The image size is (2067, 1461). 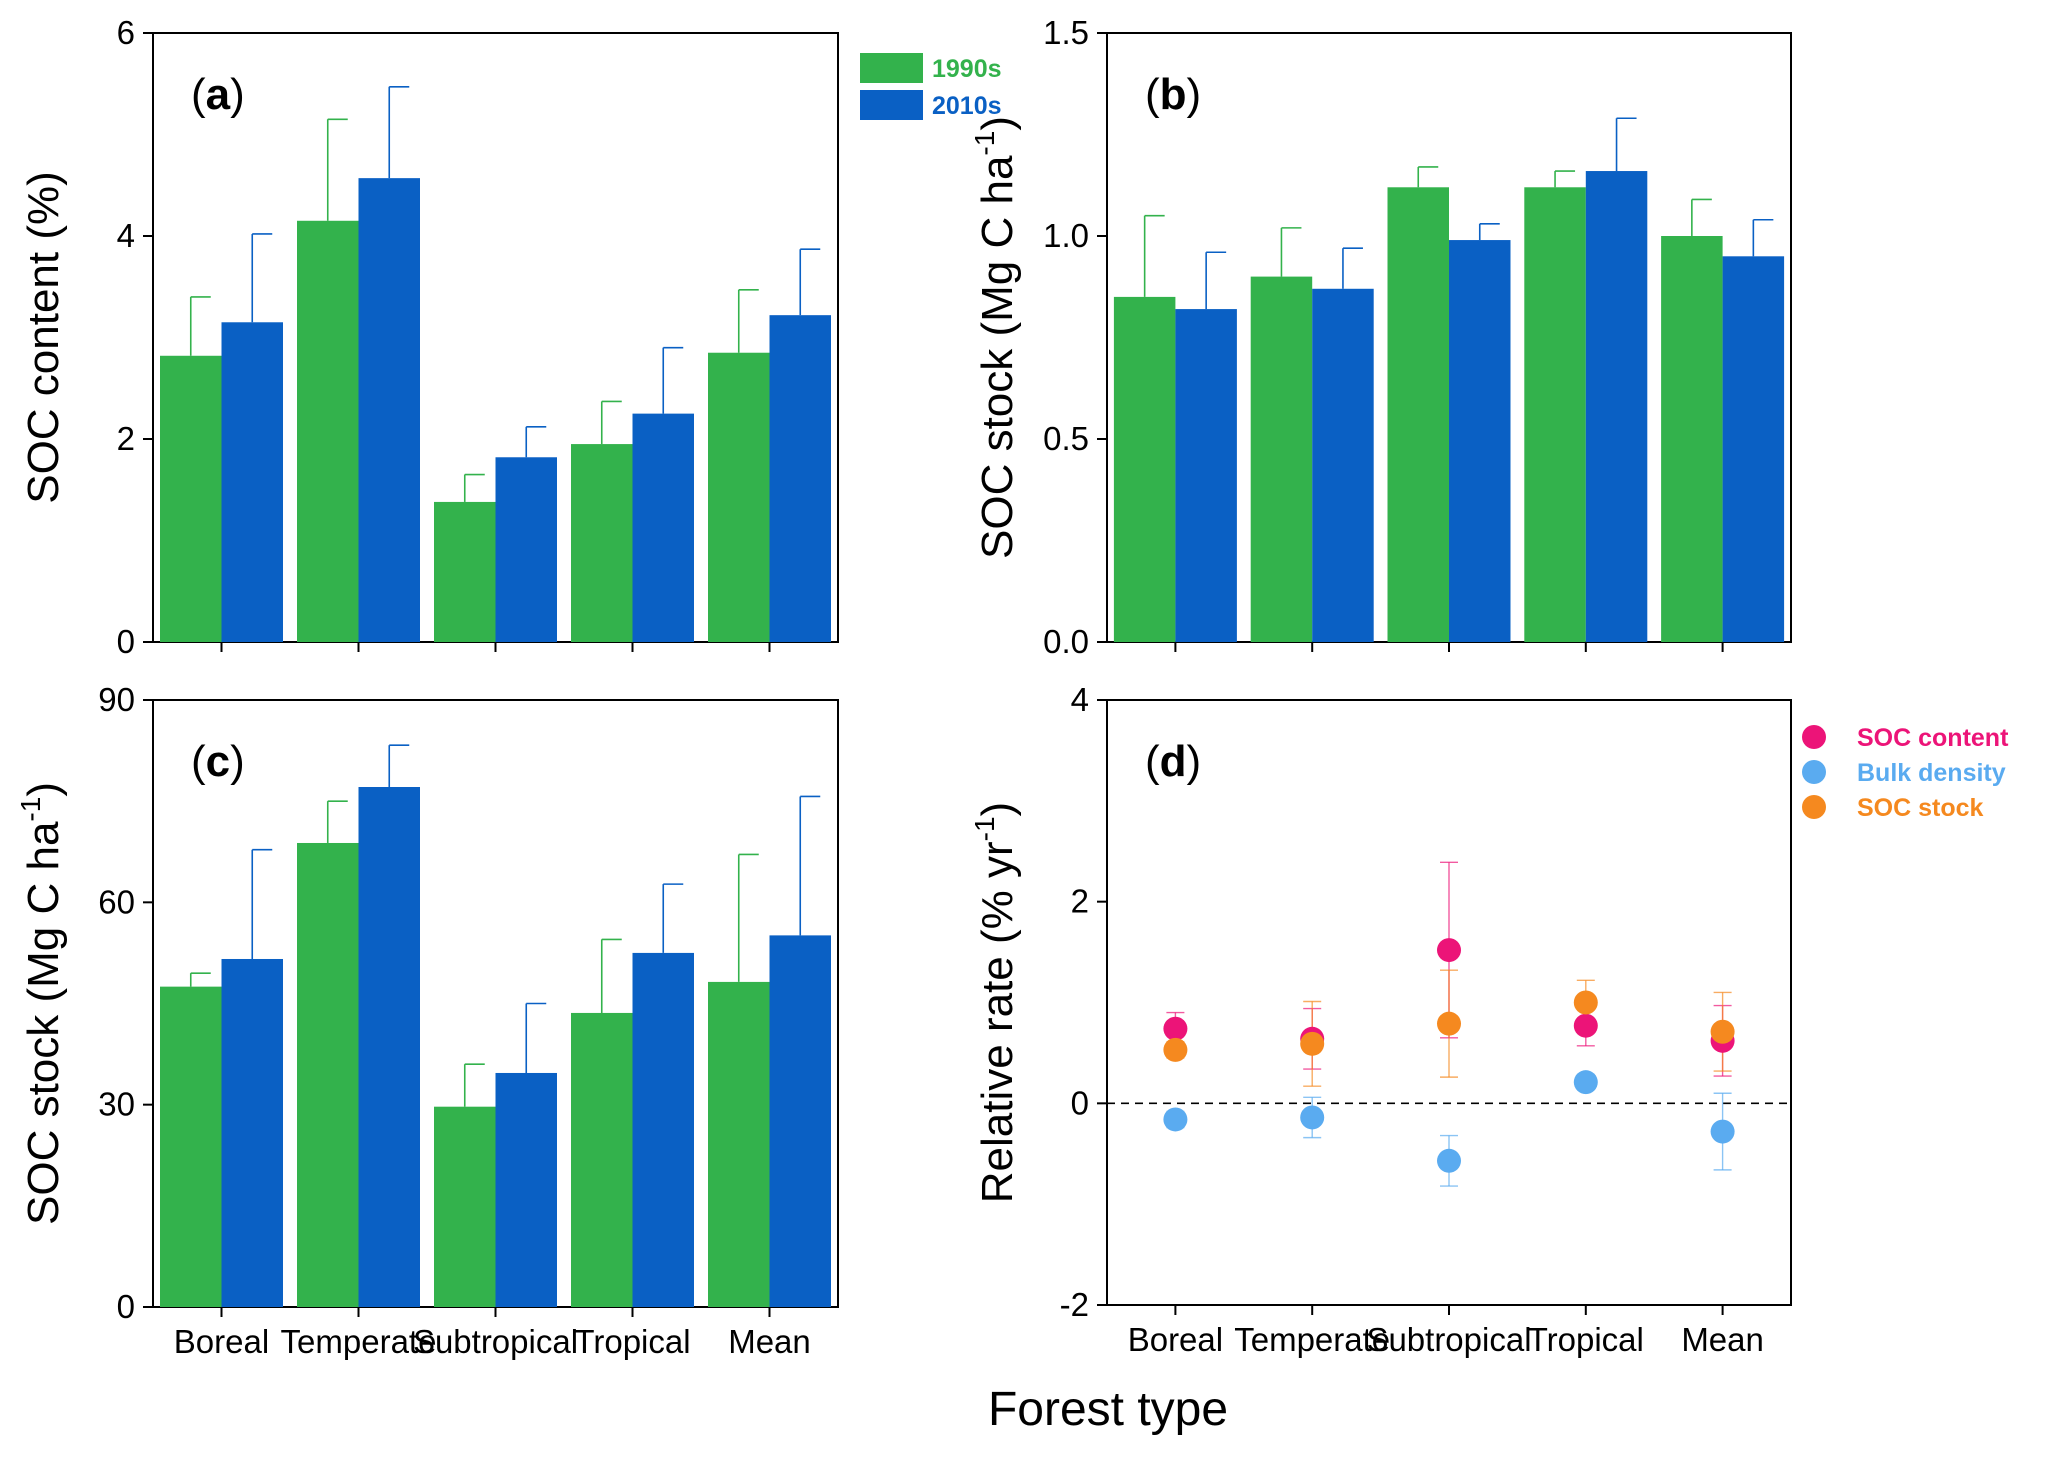 I want to click on legend-label: 1990s, so click(x=967, y=69).